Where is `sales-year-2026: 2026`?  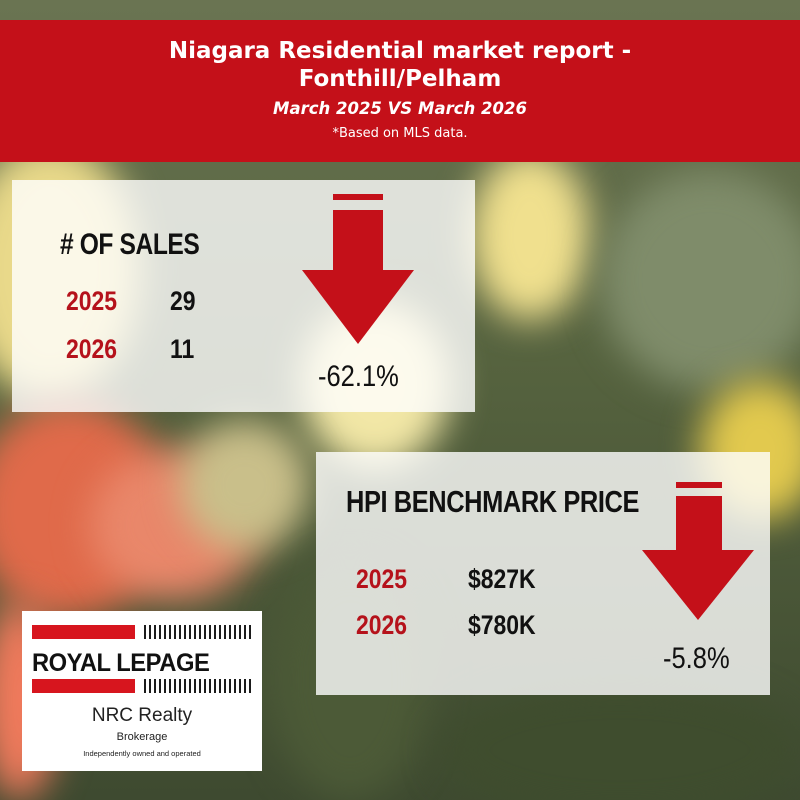 sales-year-2026: 2026 is located at coordinates (92, 349).